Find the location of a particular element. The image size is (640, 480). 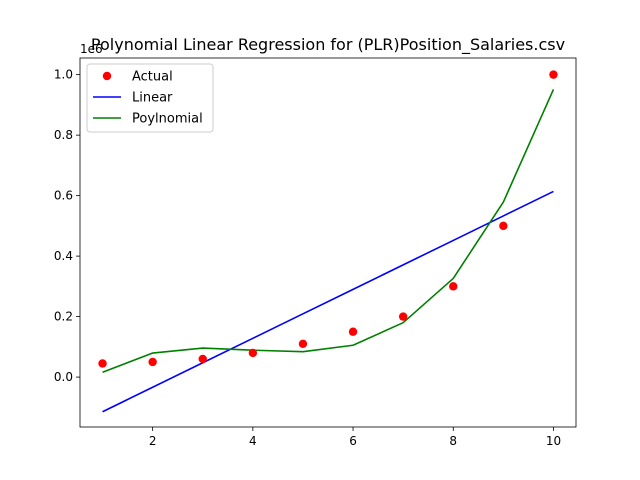

y-tick-label: 0.6 is located at coordinates (63, 196).